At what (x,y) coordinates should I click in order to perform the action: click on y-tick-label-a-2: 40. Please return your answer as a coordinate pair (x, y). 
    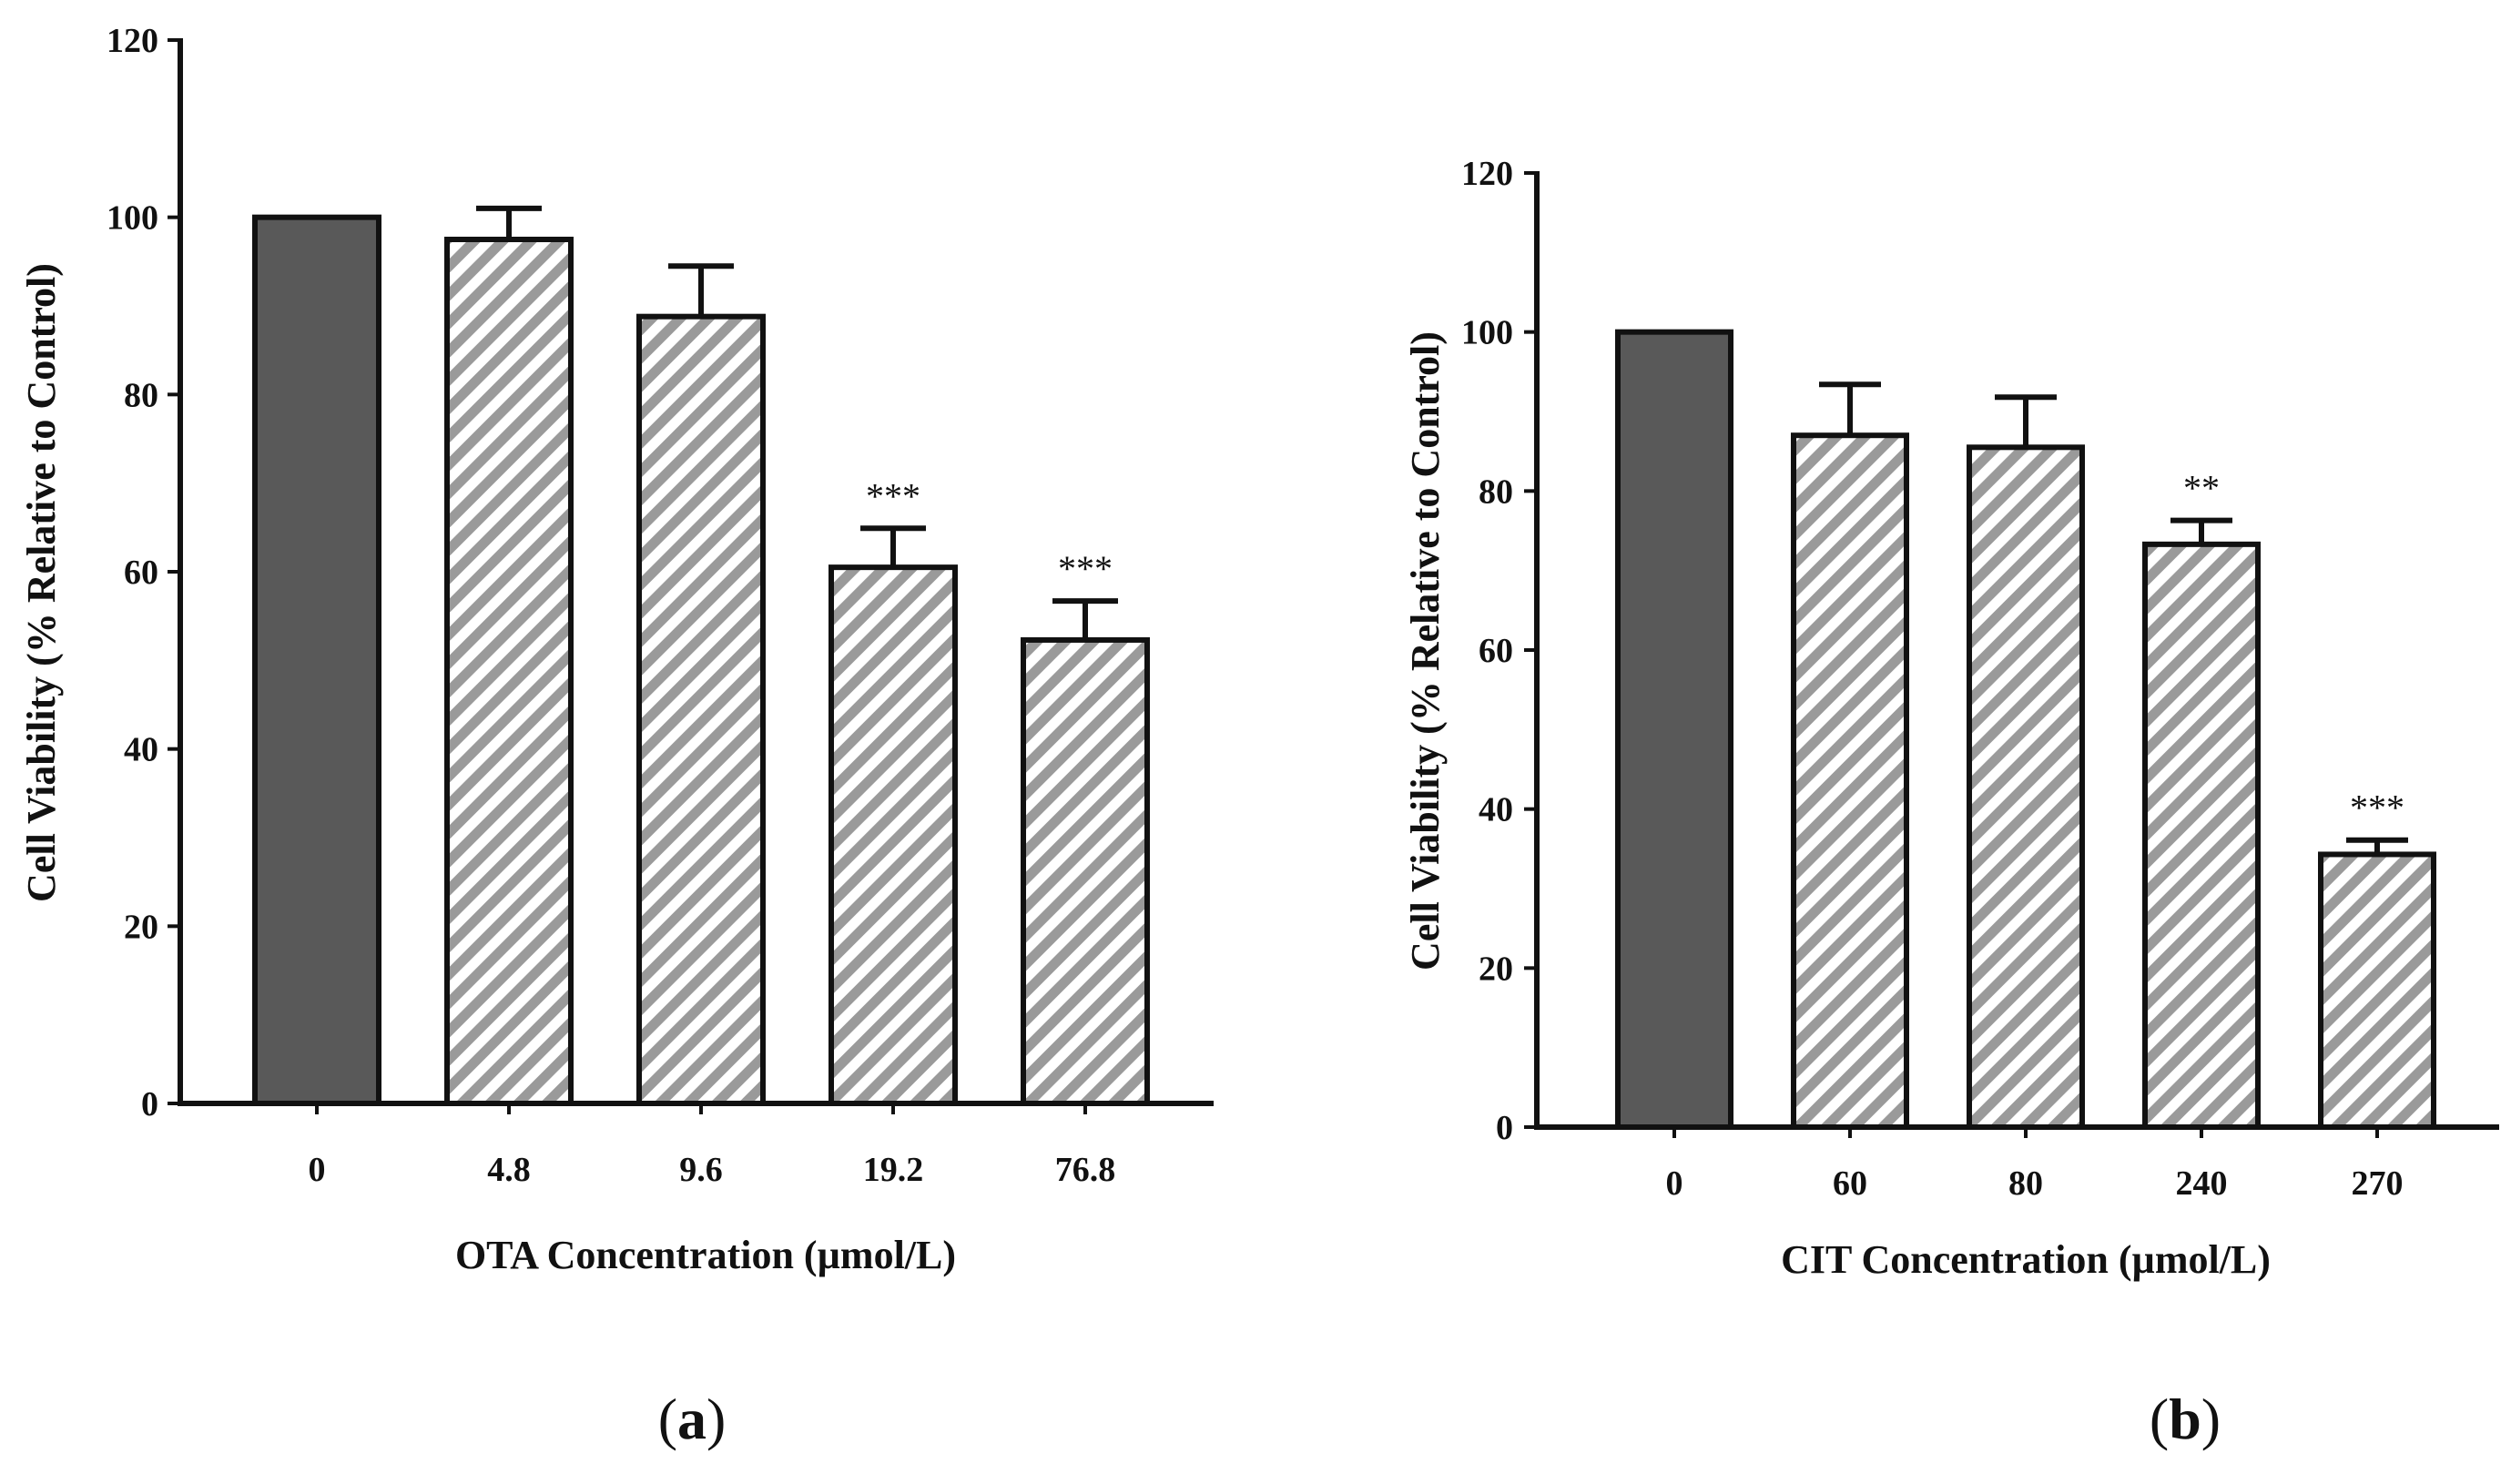
    Looking at the image, I should click on (141, 750).